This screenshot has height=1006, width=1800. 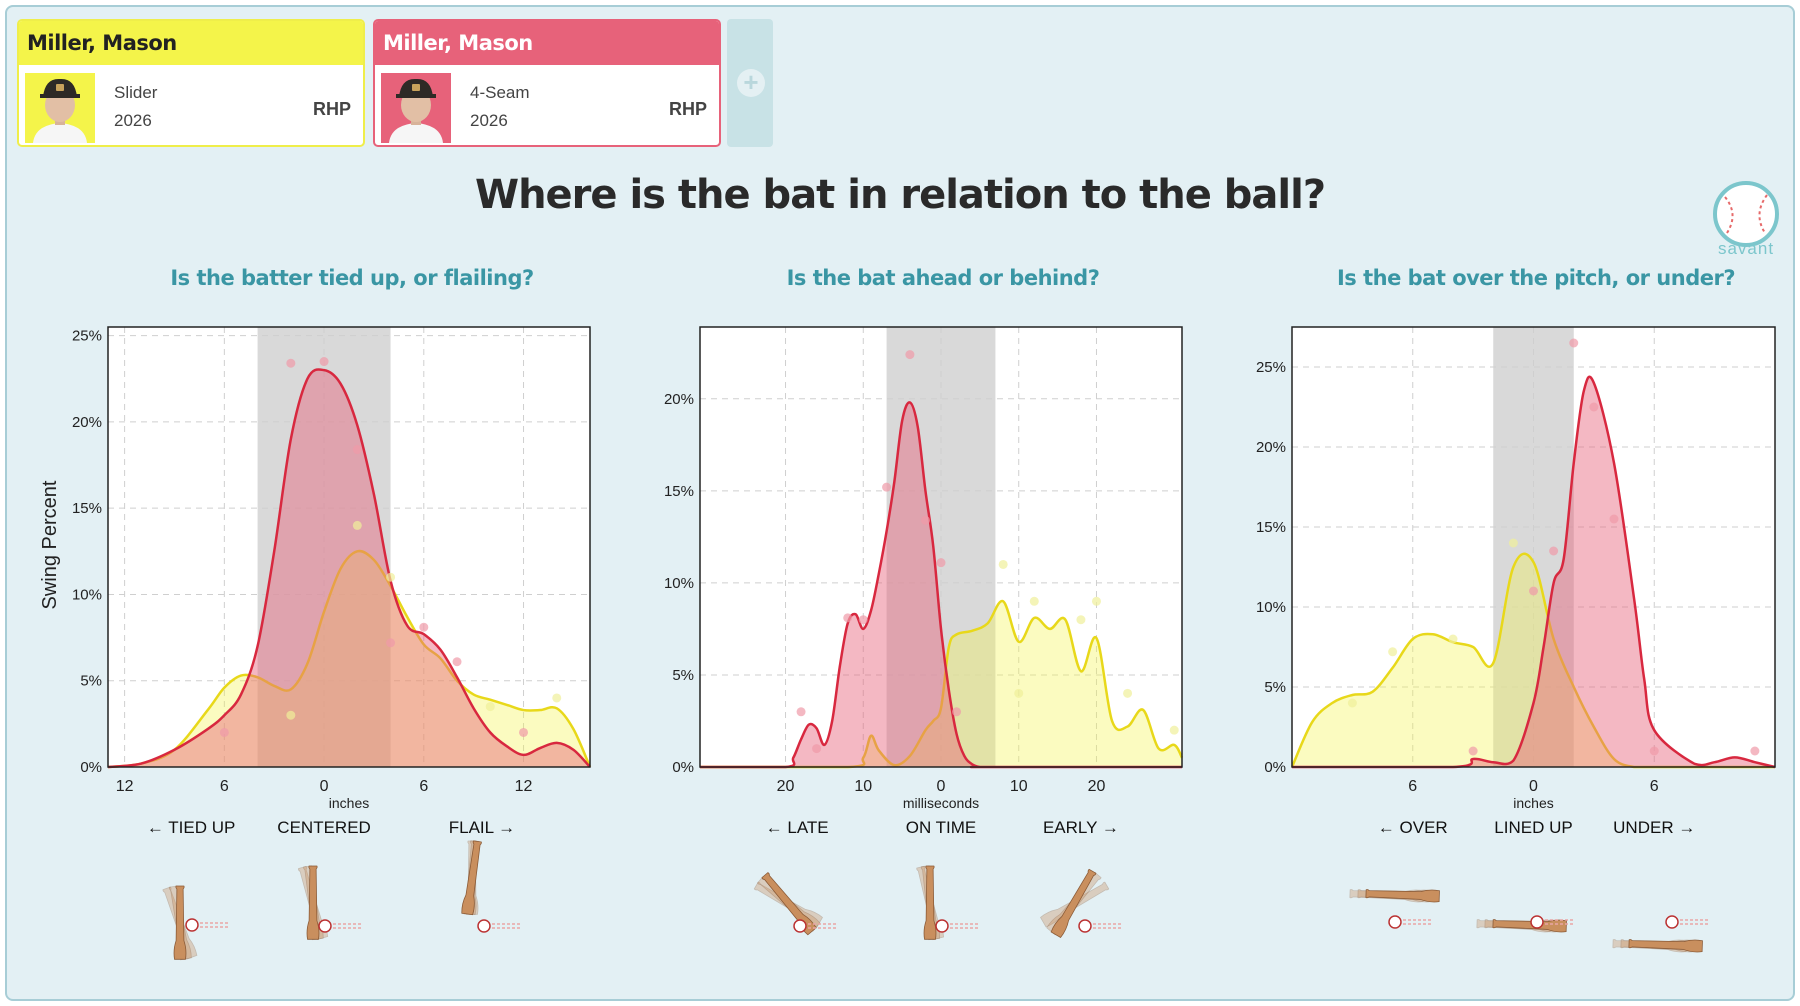 What do you see at coordinates (500, 92) in the screenshot?
I see `pitch-type: 4-Seam` at bounding box center [500, 92].